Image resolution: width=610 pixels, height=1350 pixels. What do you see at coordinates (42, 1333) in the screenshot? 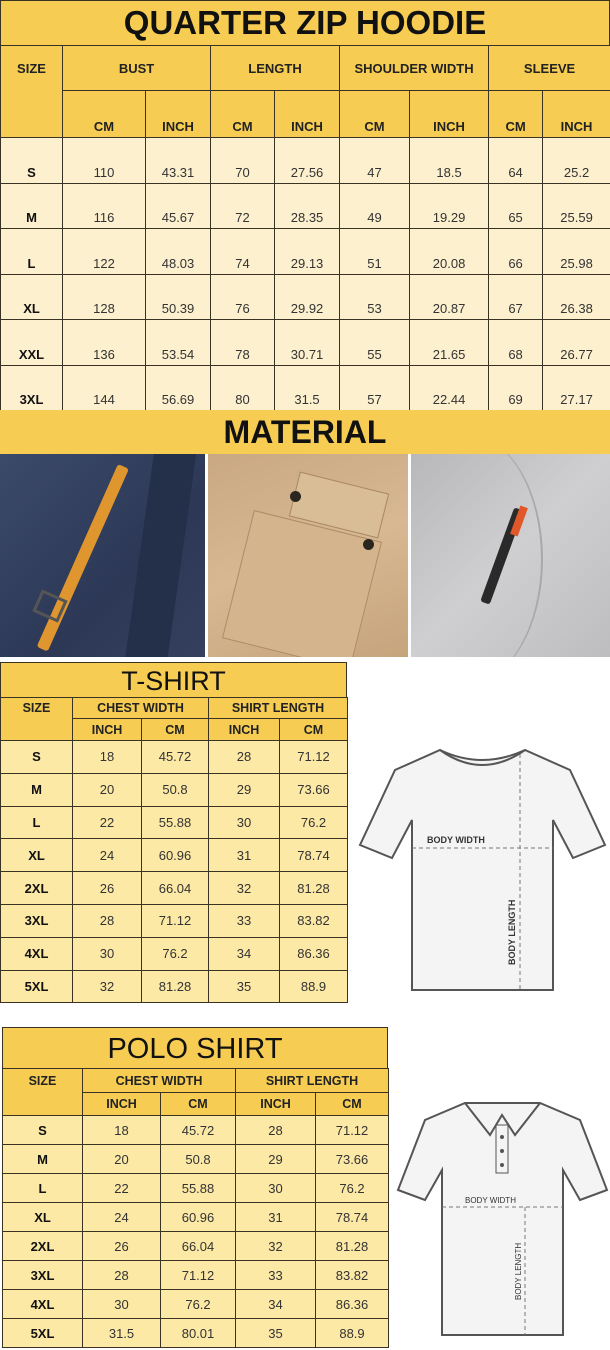
I see `size-cell: 5XL` at bounding box center [42, 1333].